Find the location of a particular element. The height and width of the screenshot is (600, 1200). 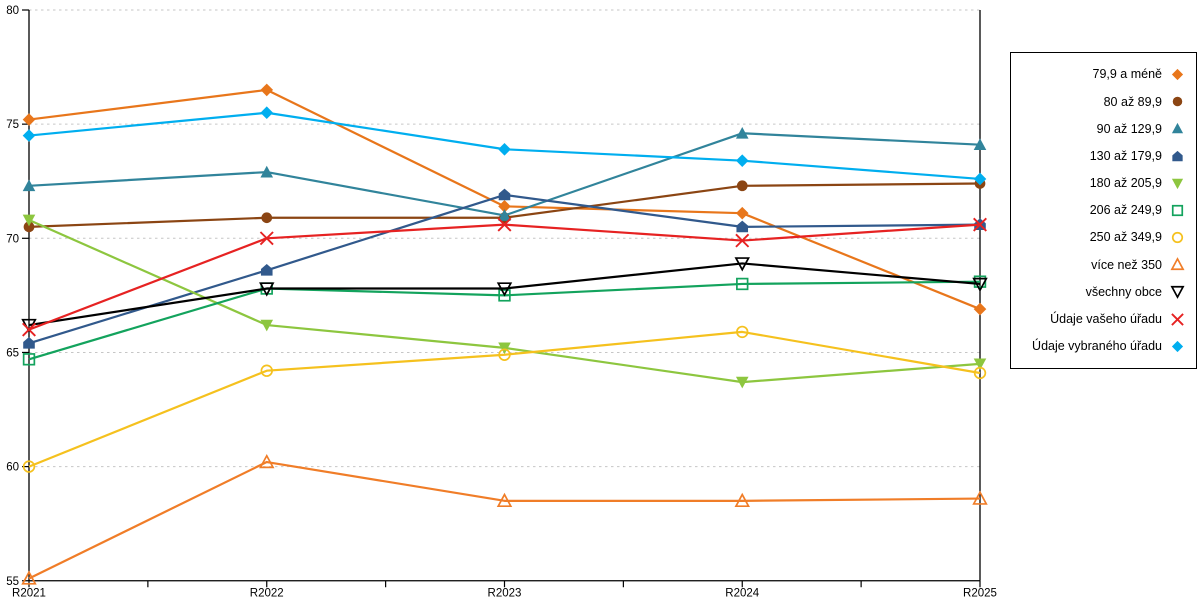

legend-item: všechny obce is located at coordinates (1101, 291).